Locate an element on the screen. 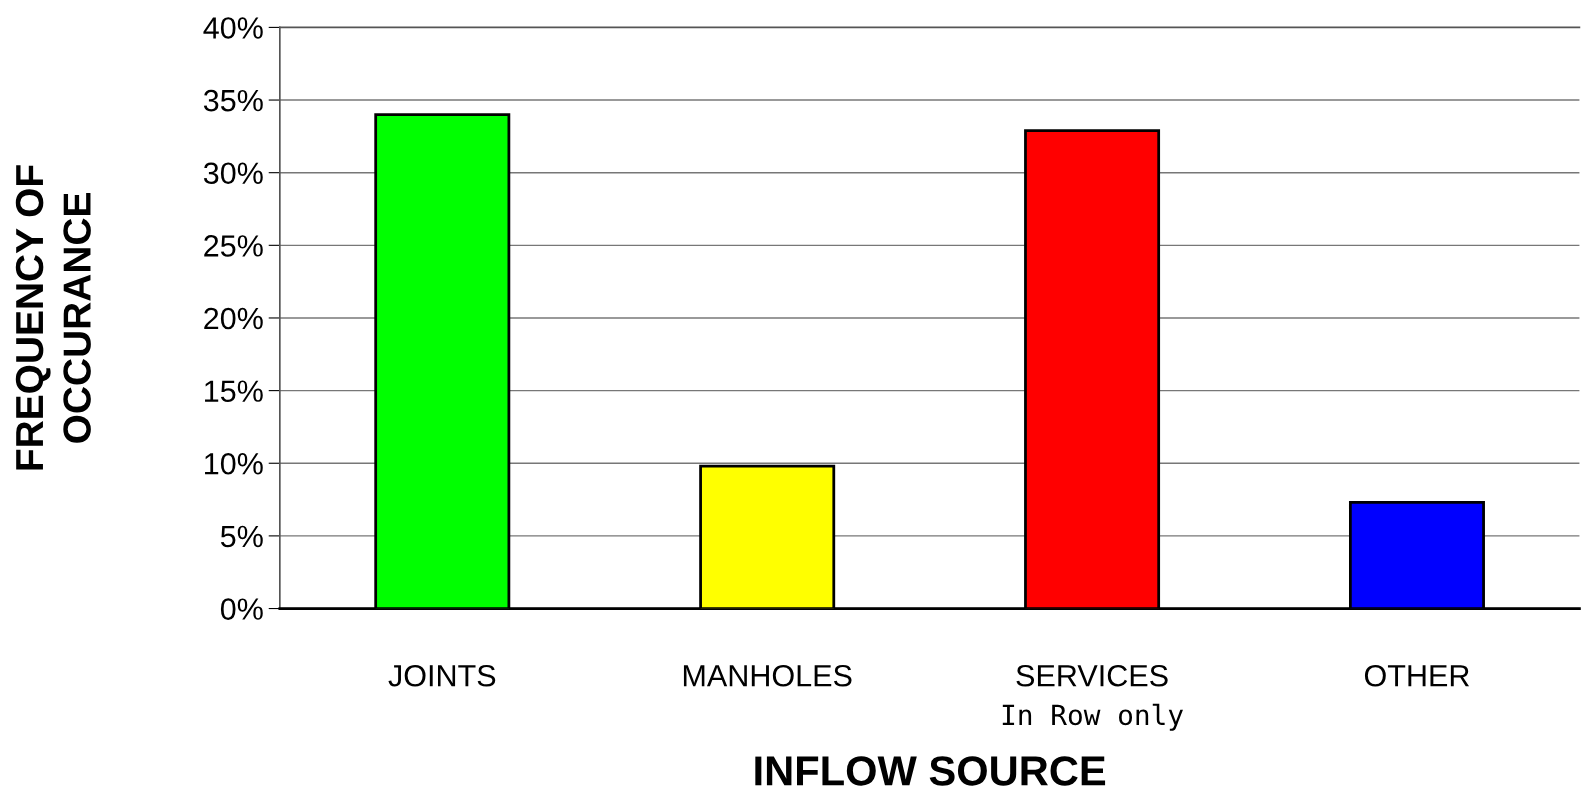 The image size is (1581, 806). y-tick-label: 35% is located at coordinates (233, 100).